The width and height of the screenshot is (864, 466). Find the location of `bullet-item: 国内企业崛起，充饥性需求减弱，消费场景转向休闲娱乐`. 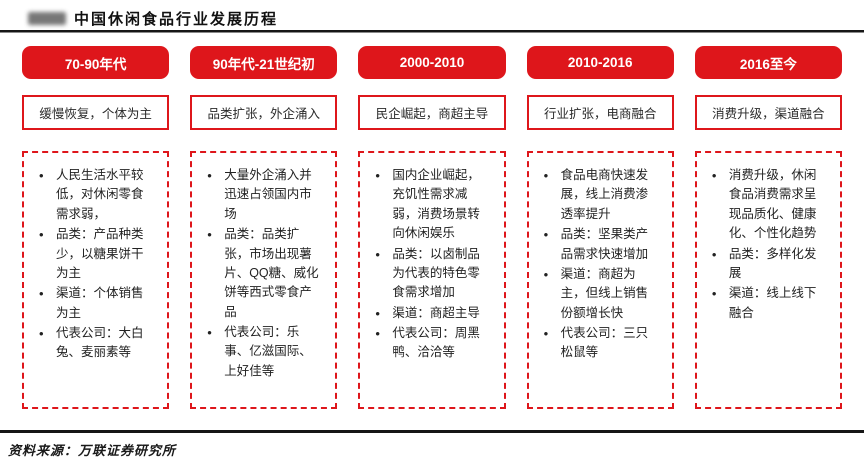

bullet-item: 国内企业崛起，充饥性需求减弱，消费场景转向休闲娱乐 is located at coordinates (433, 205).